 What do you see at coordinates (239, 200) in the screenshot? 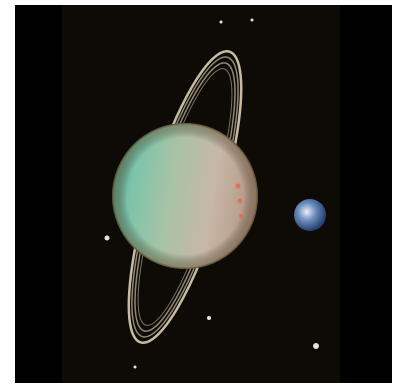
I see `storm-spots` at bounding box center [239, 200].